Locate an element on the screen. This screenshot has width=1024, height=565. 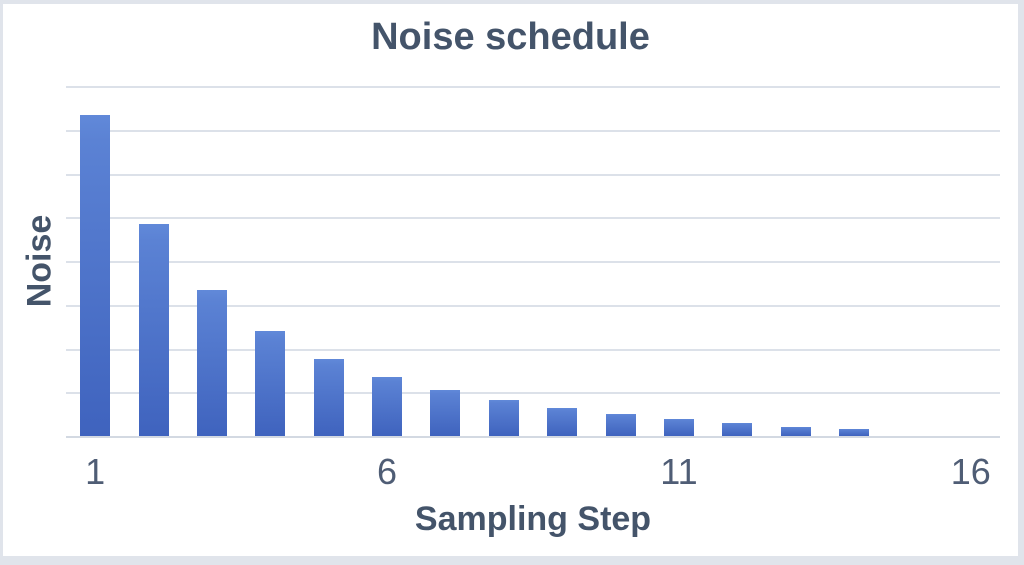
x-tick-label-16: 16 is located at coordinates (970, 471).